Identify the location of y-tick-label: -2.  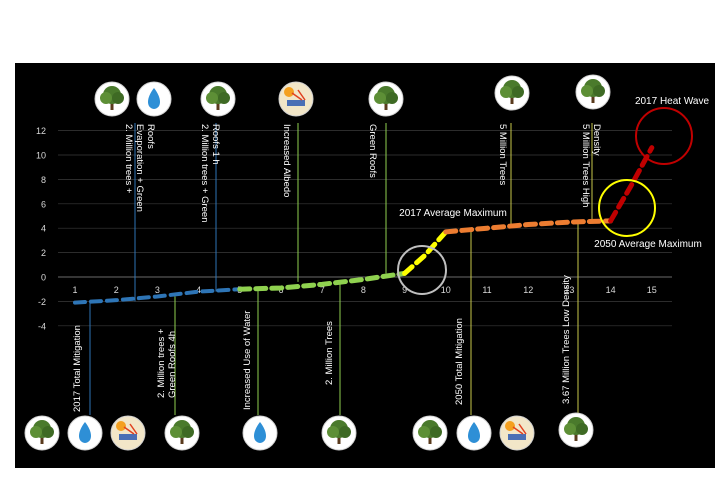
(42, 302).